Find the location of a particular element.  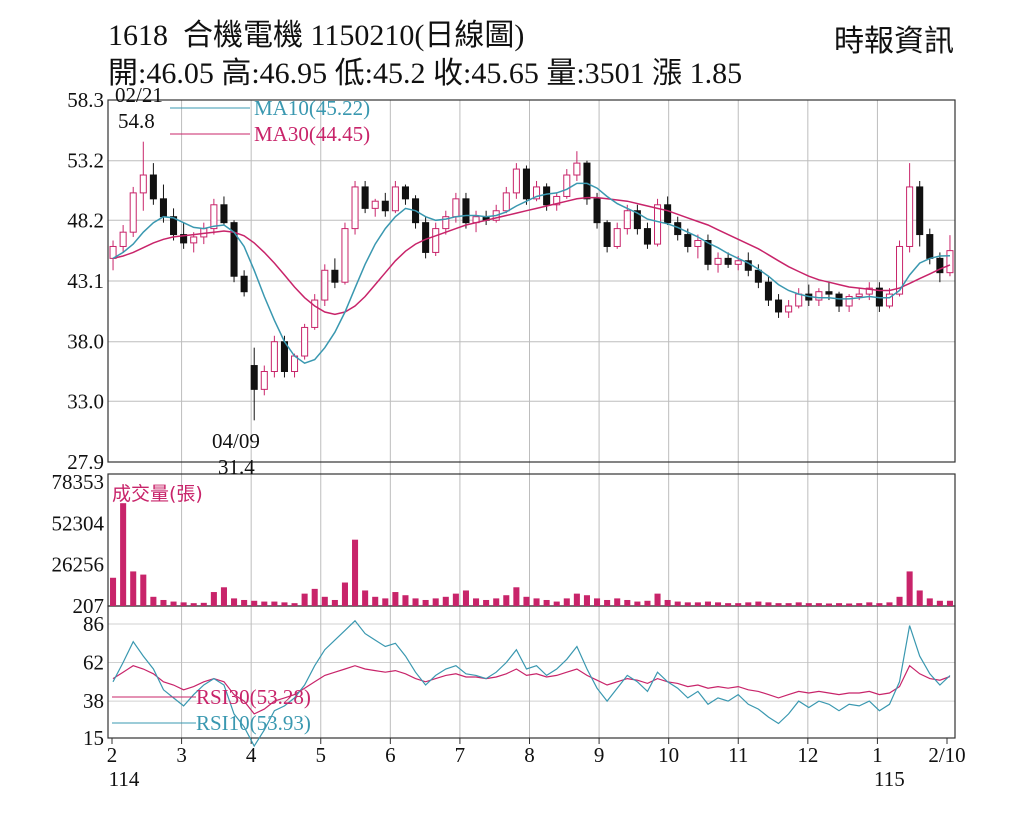

x-tick-label: 11 is located at coordinates (738, 755).